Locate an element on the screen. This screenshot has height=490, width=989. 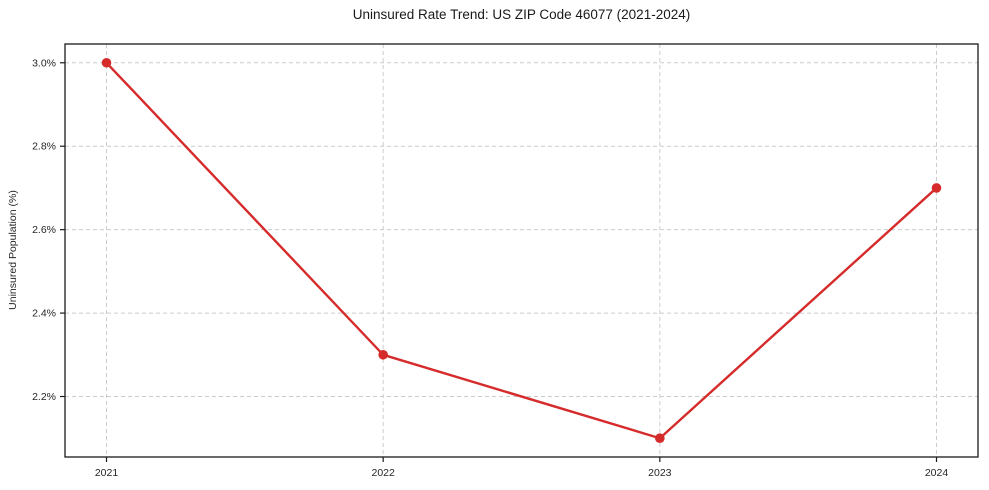
x-tick-label: 2021 is located at coordinates (107, 473).